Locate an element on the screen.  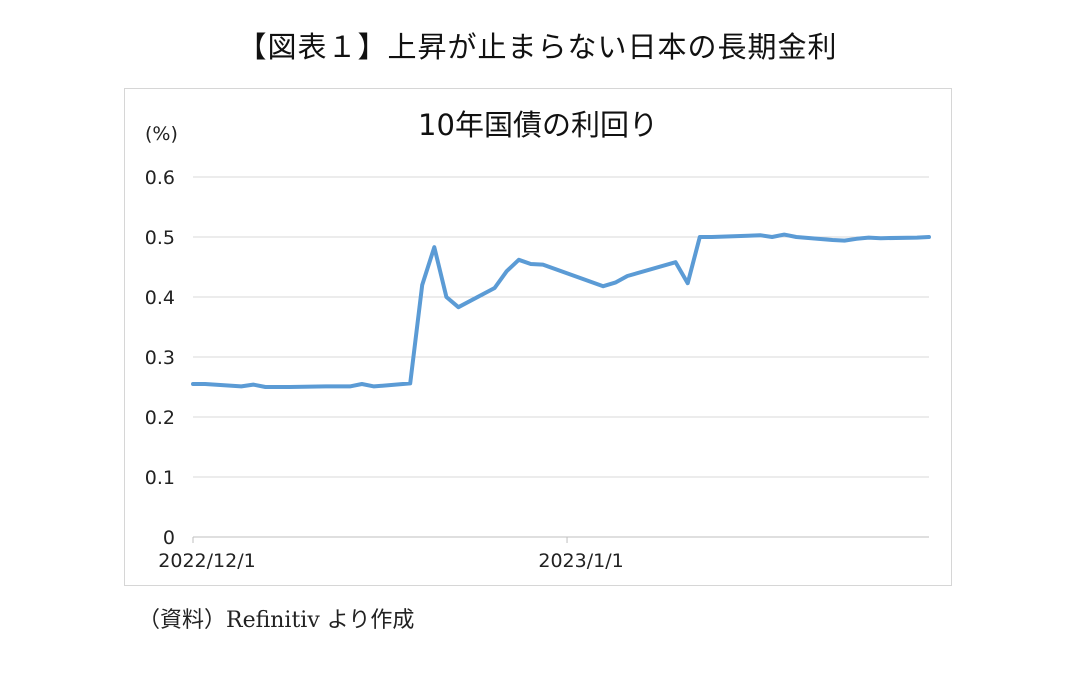
y-tick-label: 0.4 is located at coordinates (160, 298).